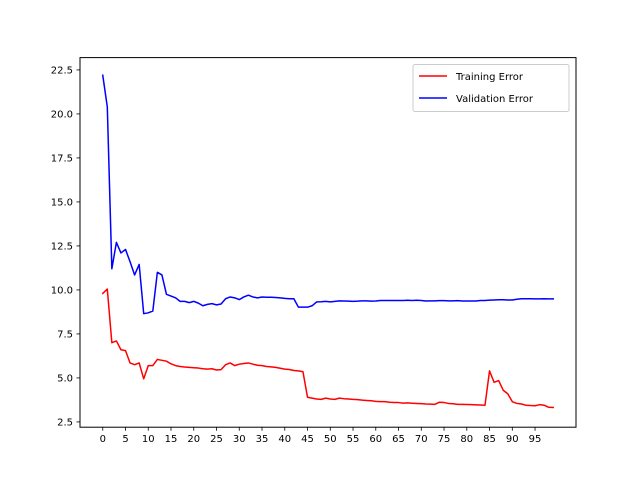 The width and height of the screenshot is (640, 480). What do you see at coordinates (103, 439) in the screenshot?
I see `x-tick-label: 0` at bounding box center [103, 439].